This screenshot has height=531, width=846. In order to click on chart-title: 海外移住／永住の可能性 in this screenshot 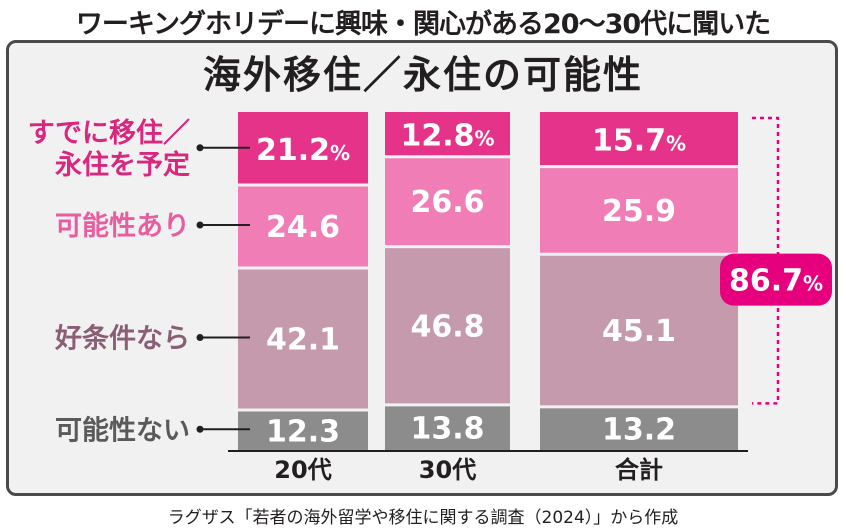, I will do `click(422, 75)`.